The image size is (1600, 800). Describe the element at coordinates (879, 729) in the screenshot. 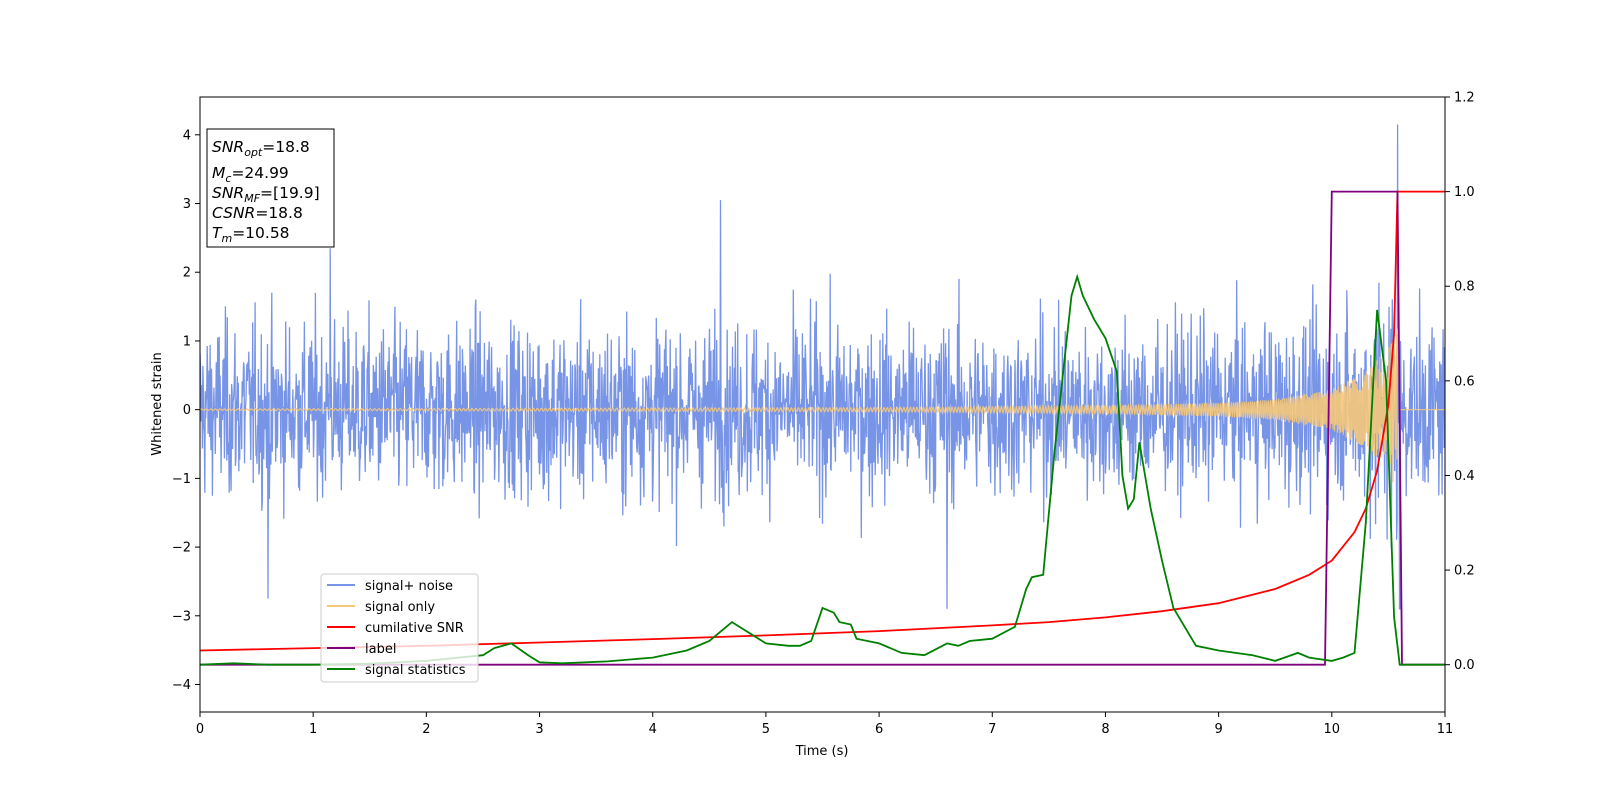

I see `x-tick-label: 6` at that location.